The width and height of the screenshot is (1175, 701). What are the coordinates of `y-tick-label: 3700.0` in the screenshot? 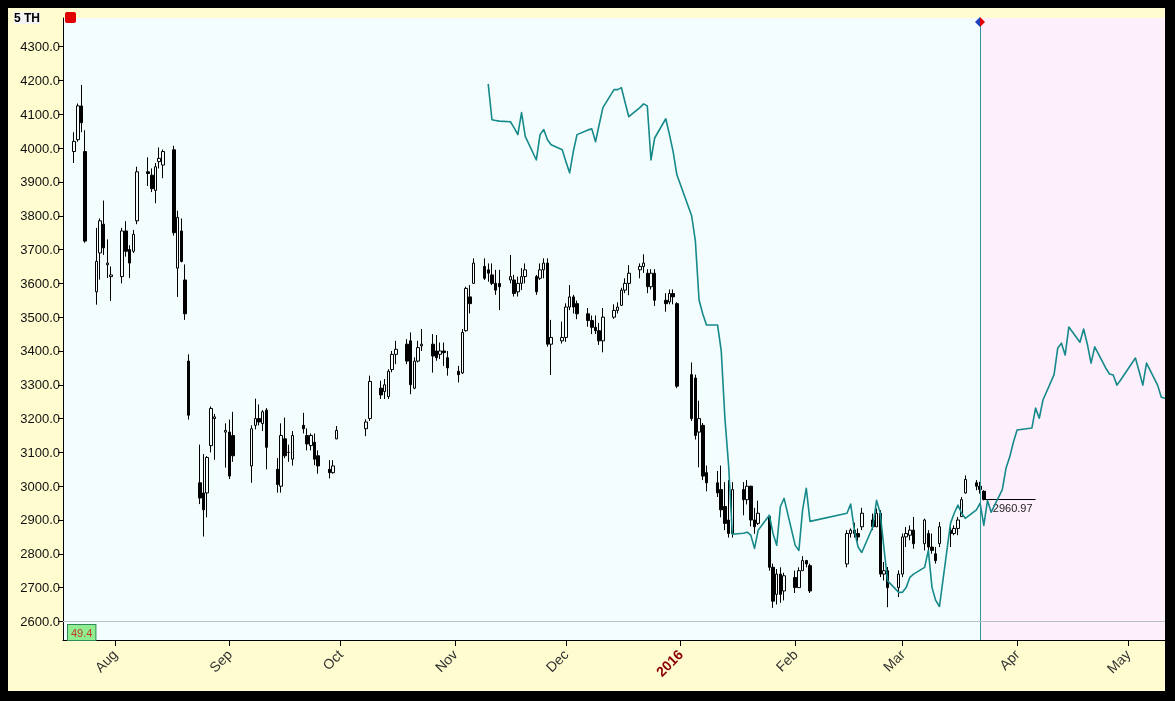 It's located at (40, 250).